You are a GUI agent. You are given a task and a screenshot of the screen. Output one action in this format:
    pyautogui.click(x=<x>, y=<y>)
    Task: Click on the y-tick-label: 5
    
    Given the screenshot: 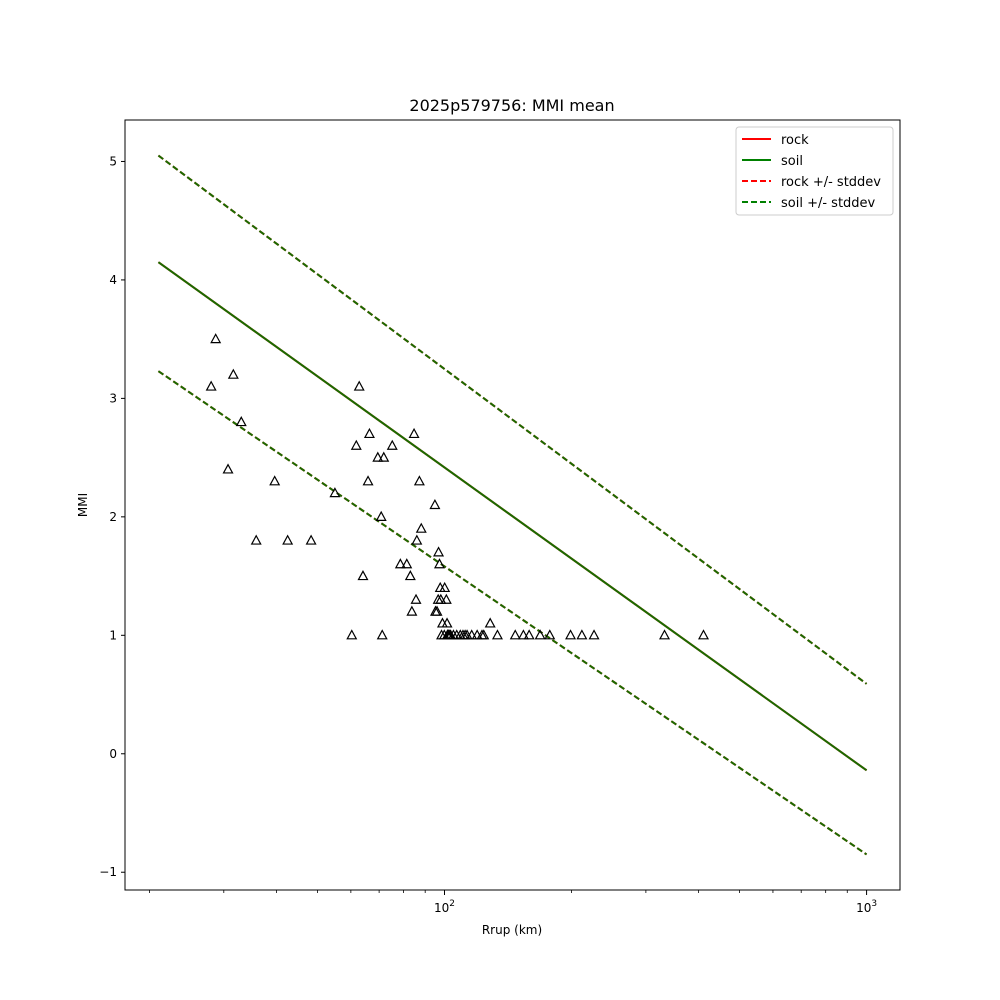 What is the action you would take?
    pyautogui.click(x=113, y=161)
    